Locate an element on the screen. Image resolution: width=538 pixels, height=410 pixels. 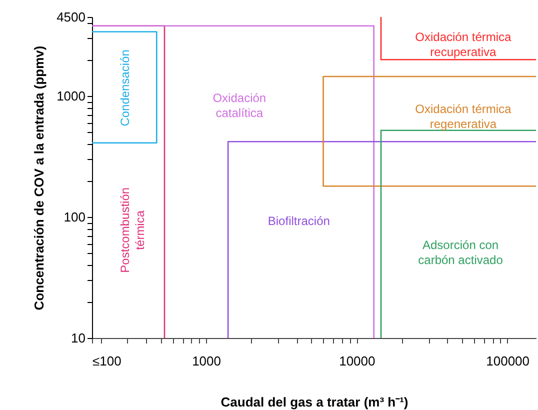
annotation: Oxidación catalítica is located at coordinates (239, 105).